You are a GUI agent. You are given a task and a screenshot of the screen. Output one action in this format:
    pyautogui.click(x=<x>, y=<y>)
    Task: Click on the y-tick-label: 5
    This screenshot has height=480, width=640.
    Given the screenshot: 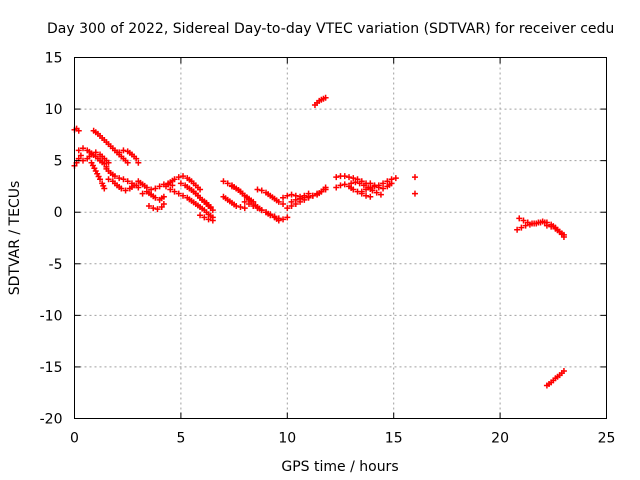 What is the action you would take?
    pyautogui.click(x=58, y=162)
    